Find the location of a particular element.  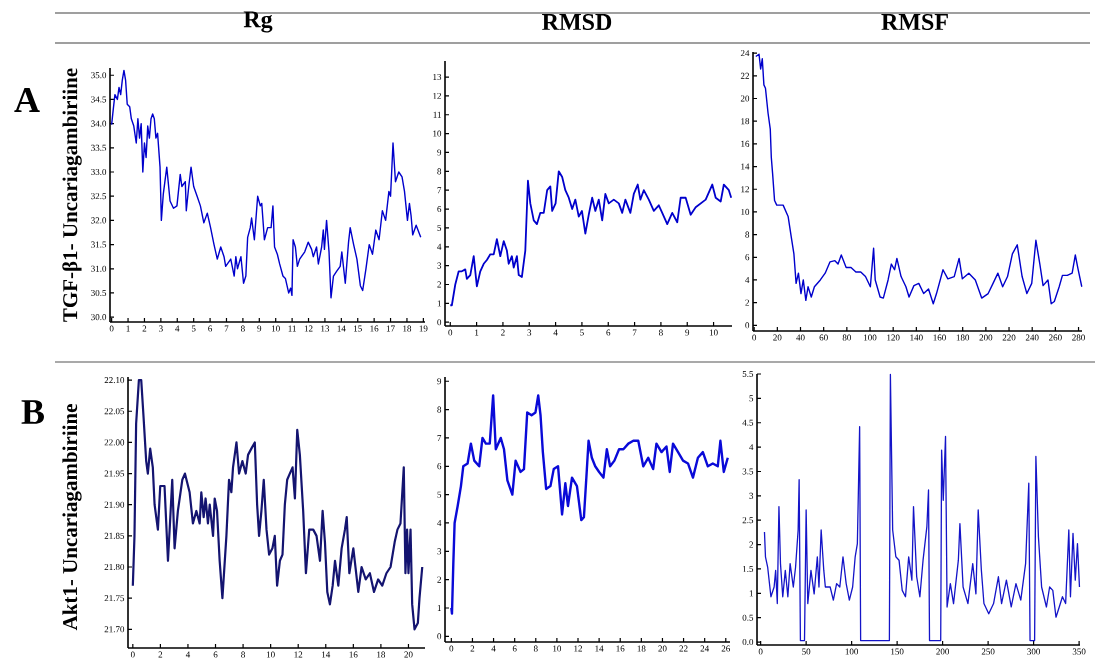

x-tick-label: 180 is located at coordinates (963, 337).